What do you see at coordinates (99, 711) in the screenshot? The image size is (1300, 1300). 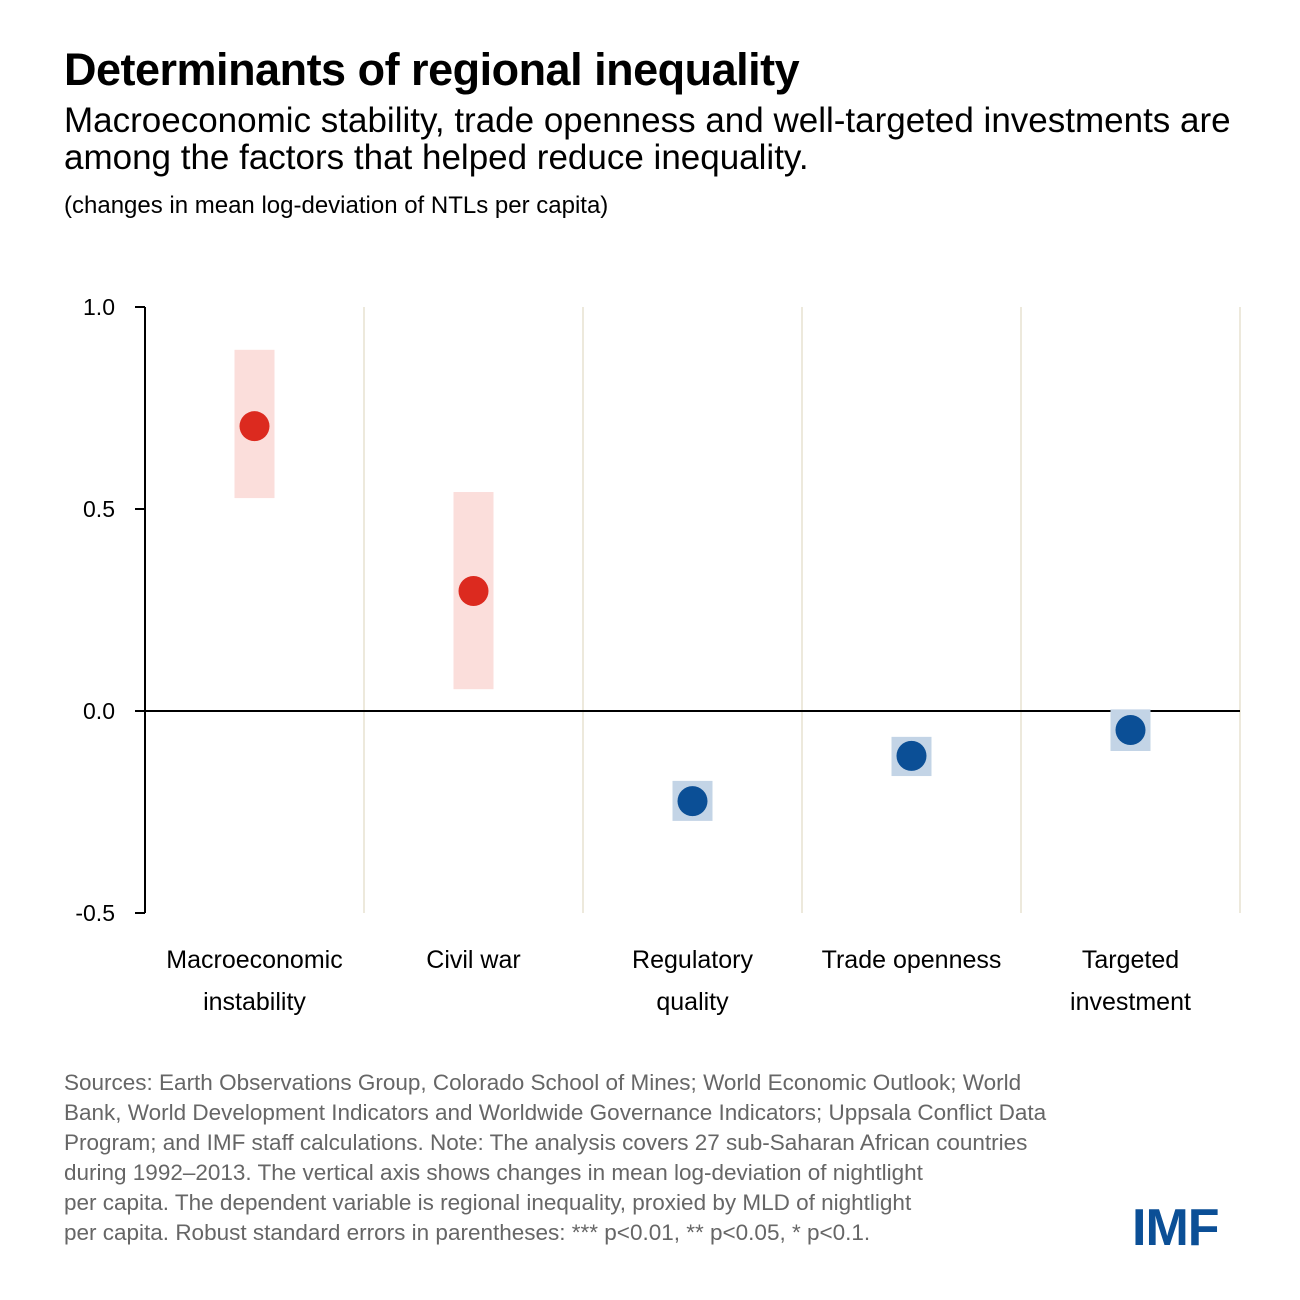 I see `y-tick-label: 0.0` at bounding box center [99, 711].